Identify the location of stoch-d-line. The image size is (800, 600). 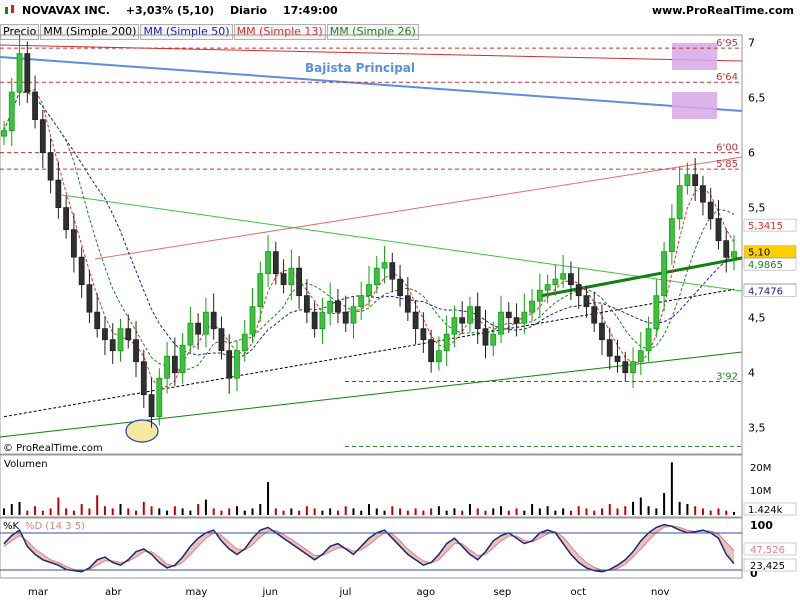
(369, 548).